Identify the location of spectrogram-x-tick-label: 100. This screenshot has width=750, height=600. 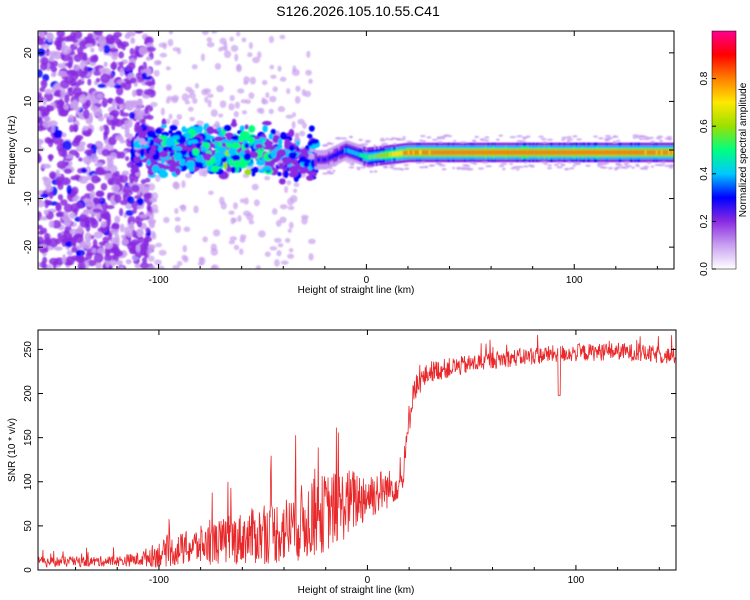
(574, 280).